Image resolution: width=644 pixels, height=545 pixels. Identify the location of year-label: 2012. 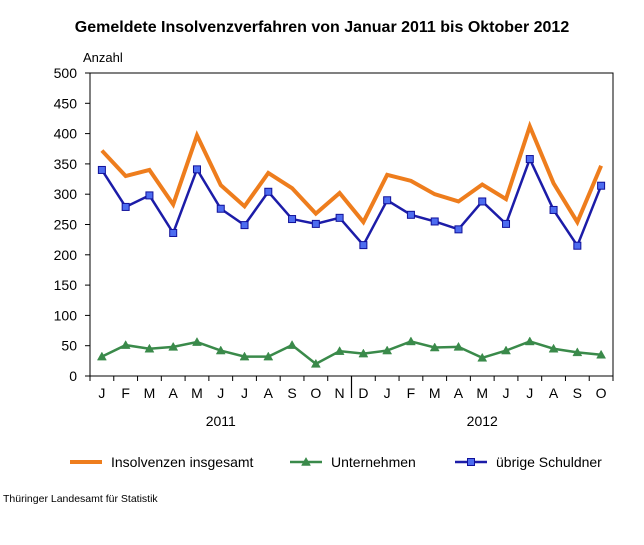
(482, 421).